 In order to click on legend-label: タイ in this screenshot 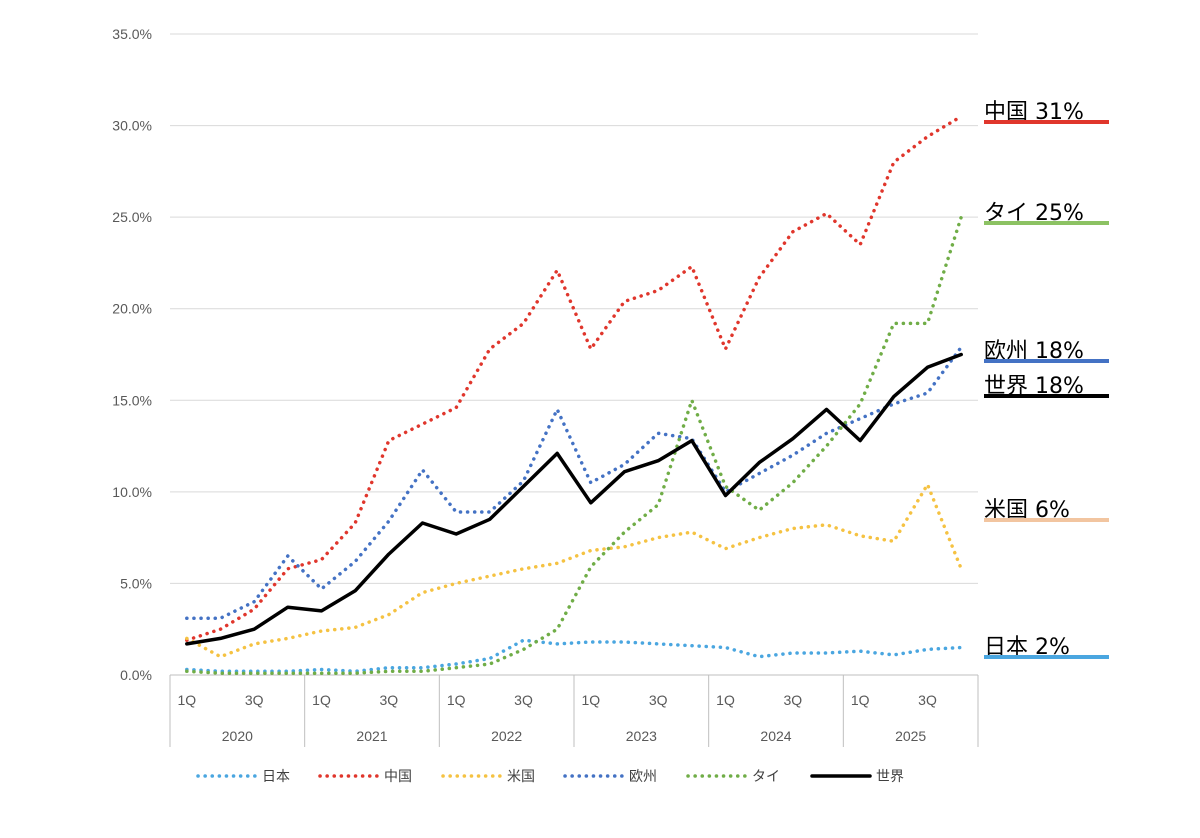, I will do `click(766, 777)`.